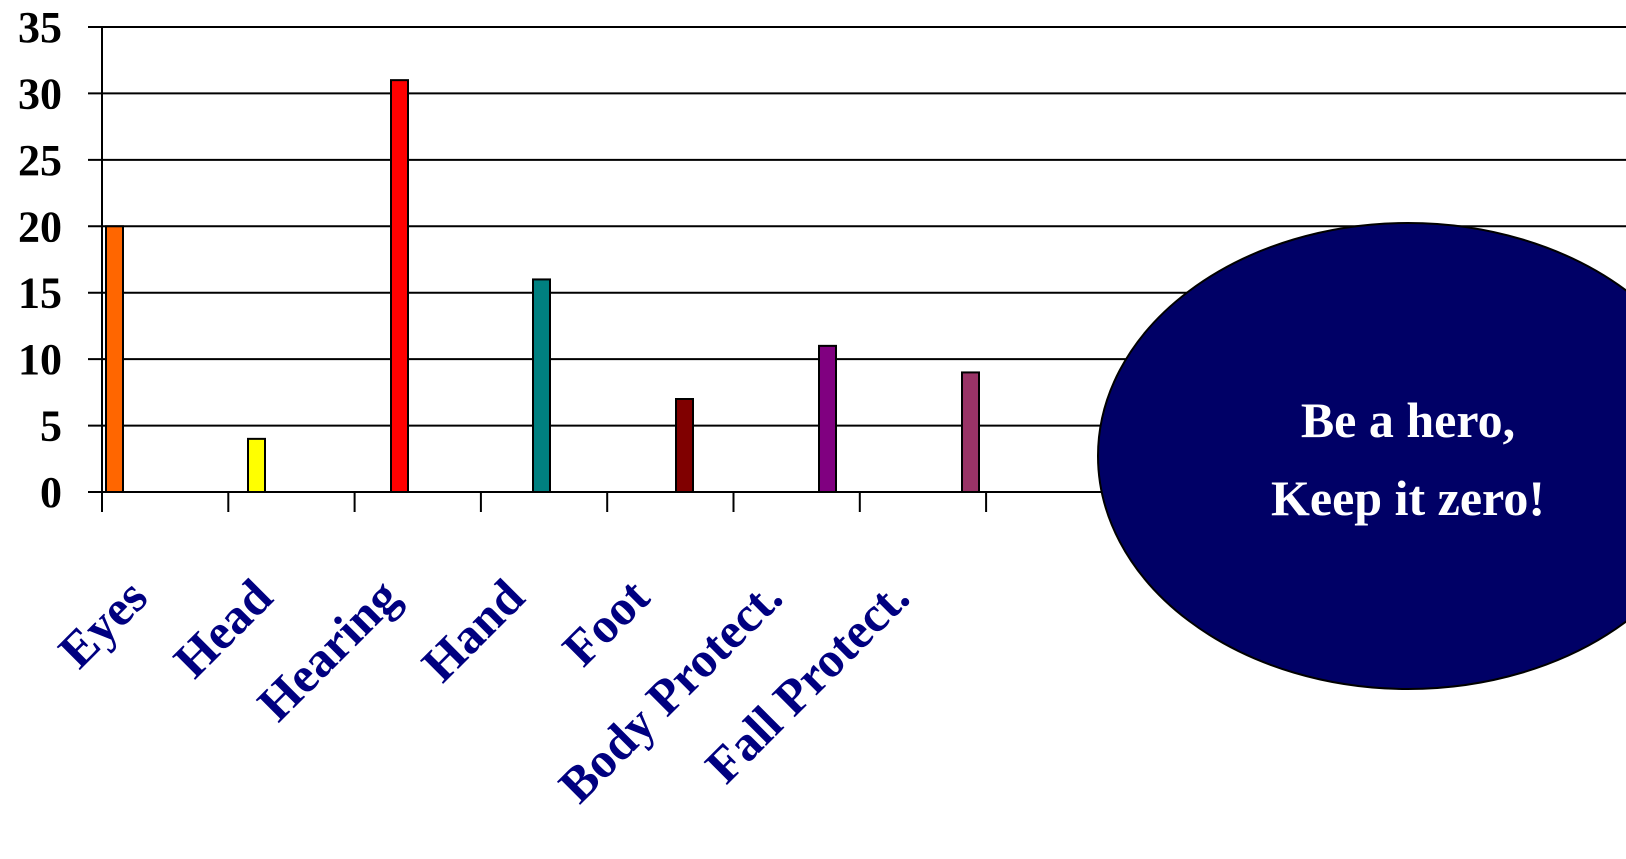 Image resolution: width=1626 pixels, height=859 pixels. What do you see at coordinates (40, 293) in the screenshot?
I see `y-tick-label: 15` at bounding box center [40, 293].